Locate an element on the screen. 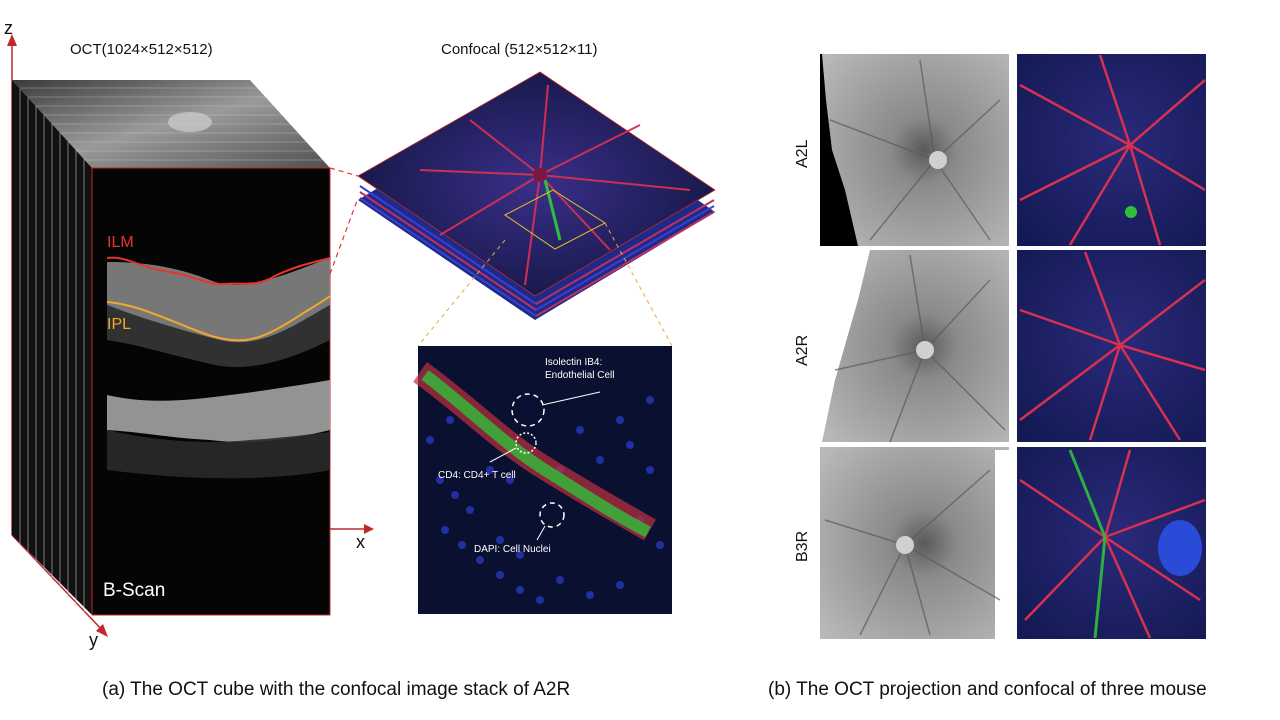 The image size is (1280, 720). row-b3r is located at coordinates (1013, 543).